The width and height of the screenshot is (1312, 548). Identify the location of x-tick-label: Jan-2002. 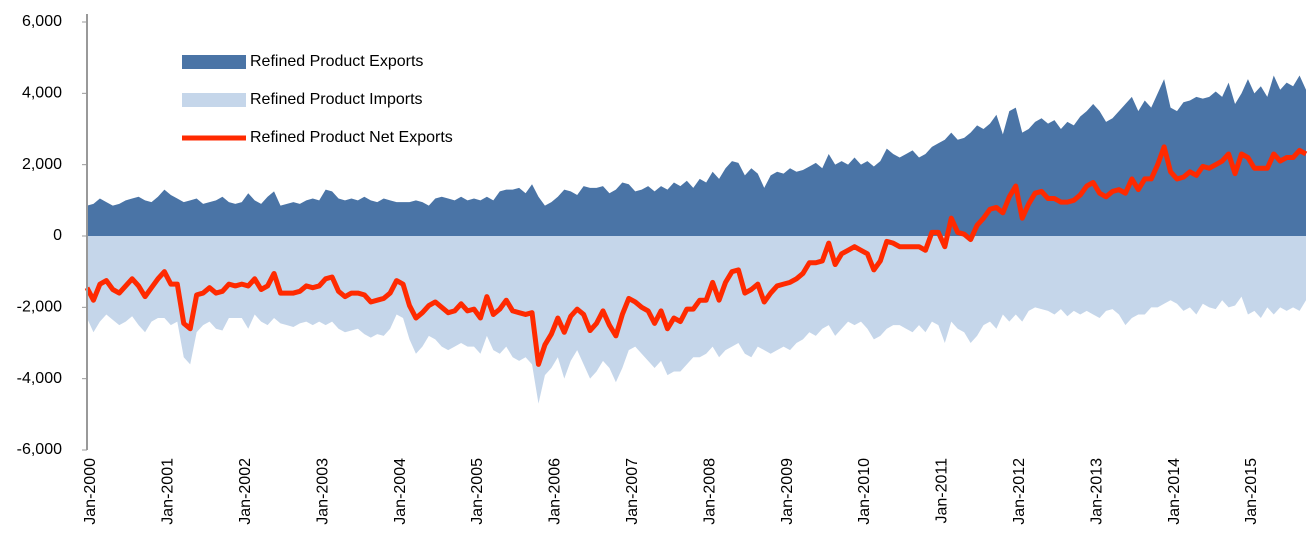
(245, 491).